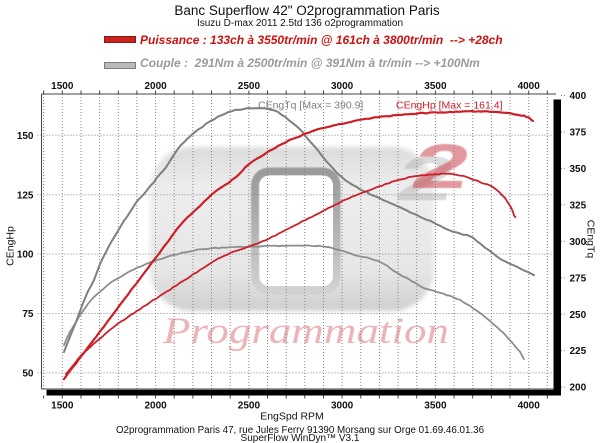  Describe the element at coordinates (591, 239) in the screenshot. I see `svg-text: CEngTq` at that location.